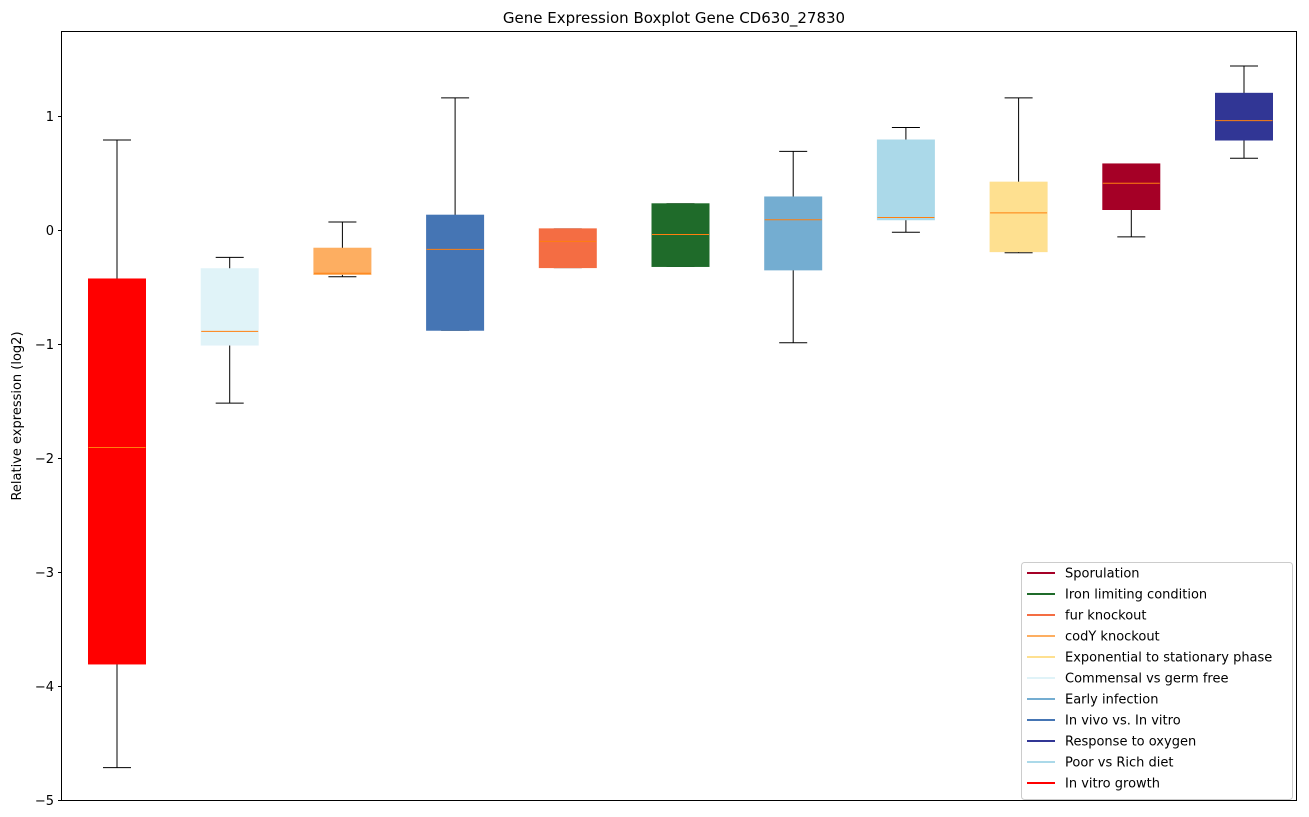 The width and height of the screenshot is (1309, 817). I want to click on y-tick-label: −5, so click(44, 801).